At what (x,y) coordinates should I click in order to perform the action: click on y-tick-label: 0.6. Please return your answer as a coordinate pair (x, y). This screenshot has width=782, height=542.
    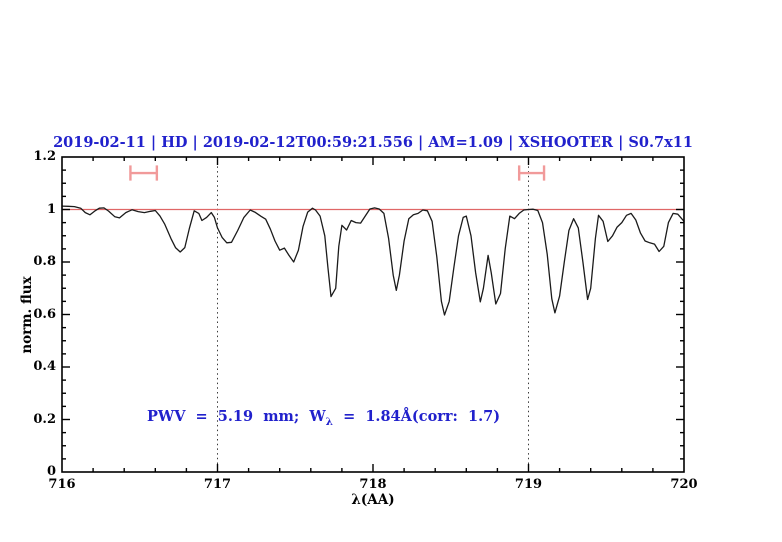
    Looking at the image, I should click on (44, 314).